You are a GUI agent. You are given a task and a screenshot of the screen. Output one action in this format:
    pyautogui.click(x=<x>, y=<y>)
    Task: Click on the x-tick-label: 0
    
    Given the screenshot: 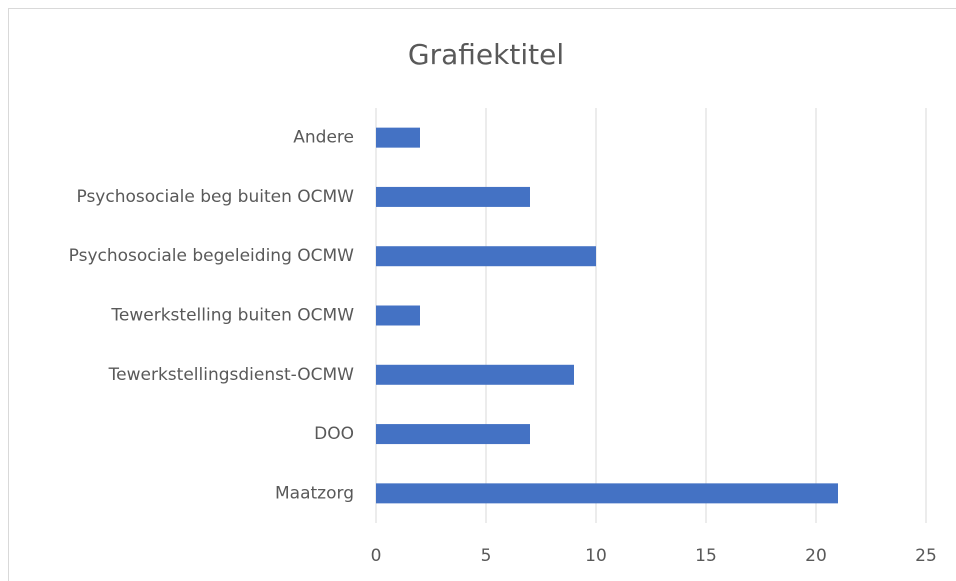 What is the action you would take?
    pyautogui.click(x=376, y=556)
    